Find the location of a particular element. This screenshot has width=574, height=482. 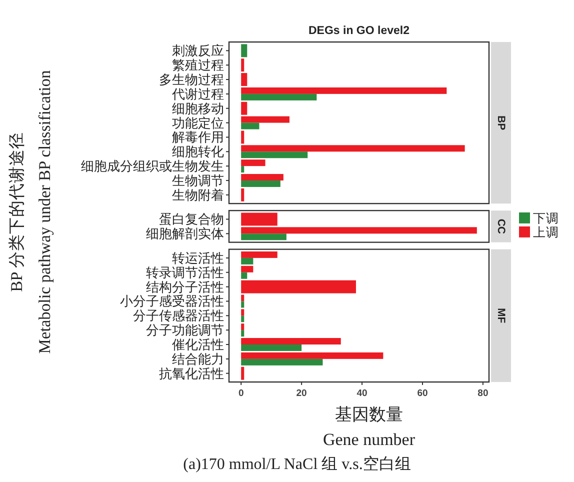

y-tick-label: 生物调节 is located at coordinates (198, 180).